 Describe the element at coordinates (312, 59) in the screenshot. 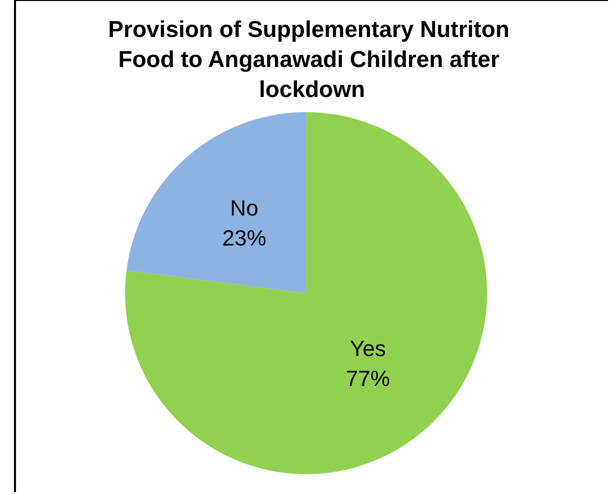

I see `chart-title: Provision of Supplementary Nutriton Food to Anganawadi Children after lockdown` at that location.